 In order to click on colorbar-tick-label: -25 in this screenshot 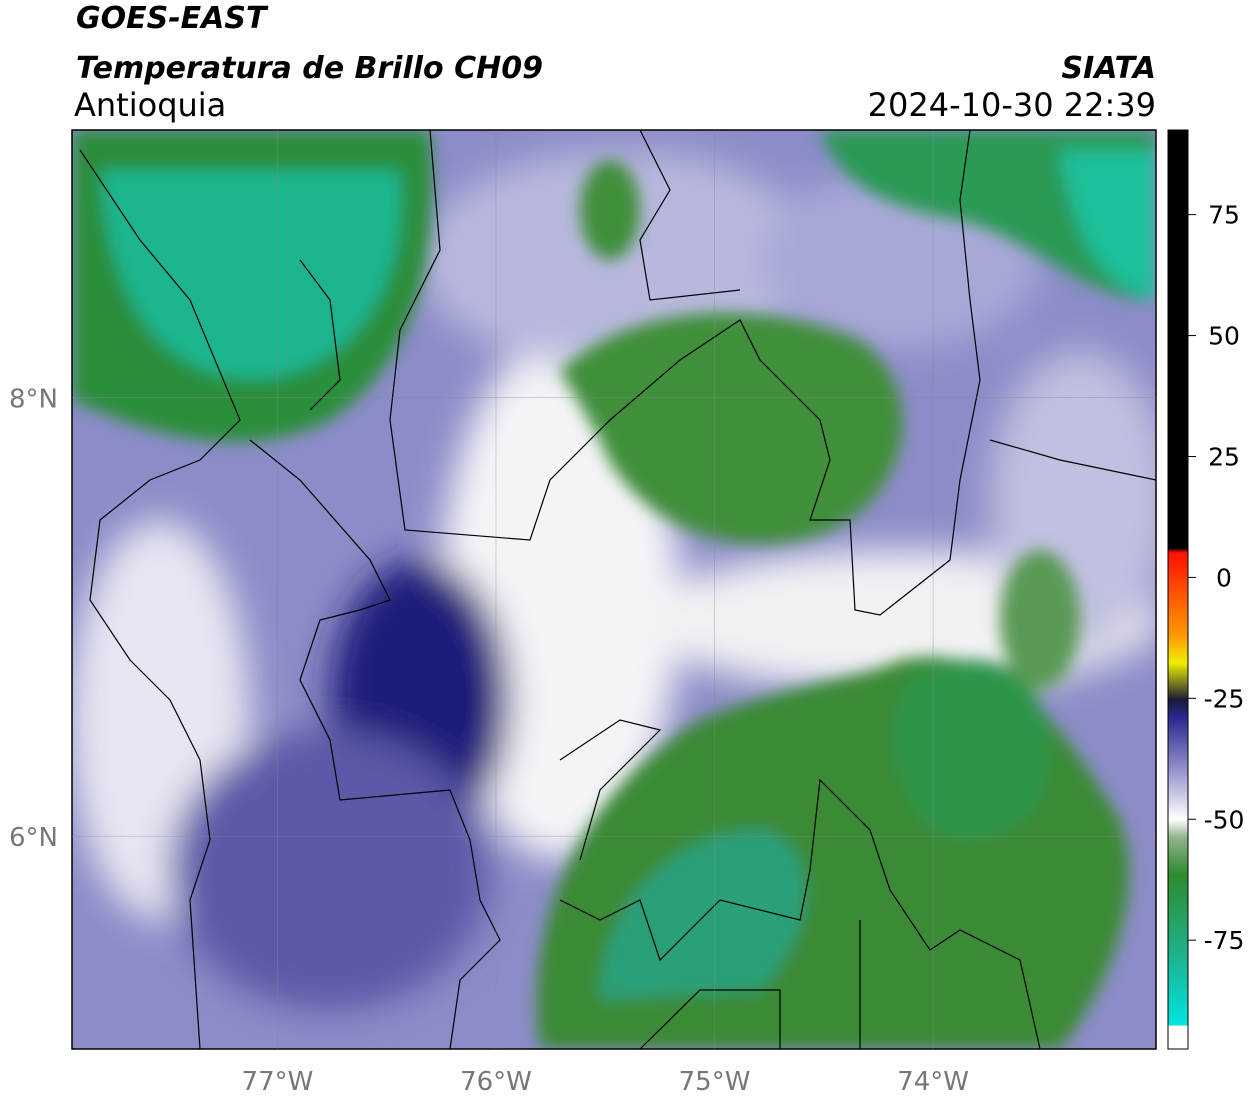, I will do `click(1224, 698)`.